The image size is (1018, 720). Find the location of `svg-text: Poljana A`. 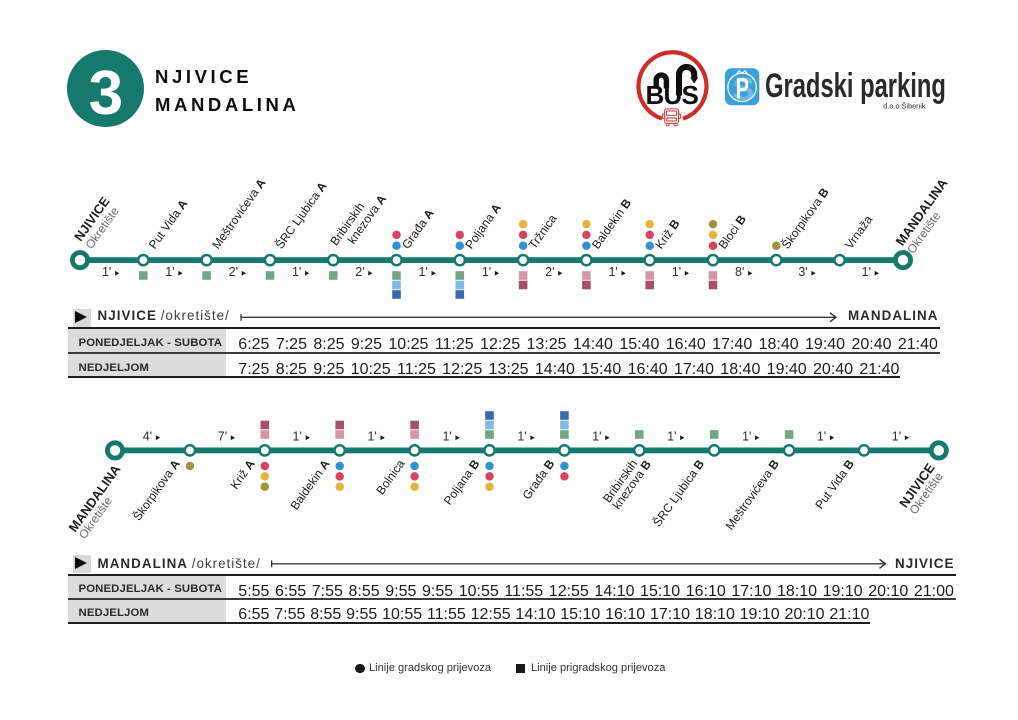

svg-text: Poljana A is located at coordinates (483, 226).